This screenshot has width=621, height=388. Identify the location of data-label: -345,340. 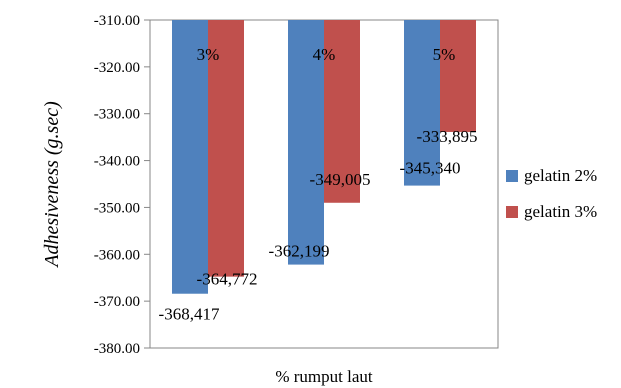
(430, 168).